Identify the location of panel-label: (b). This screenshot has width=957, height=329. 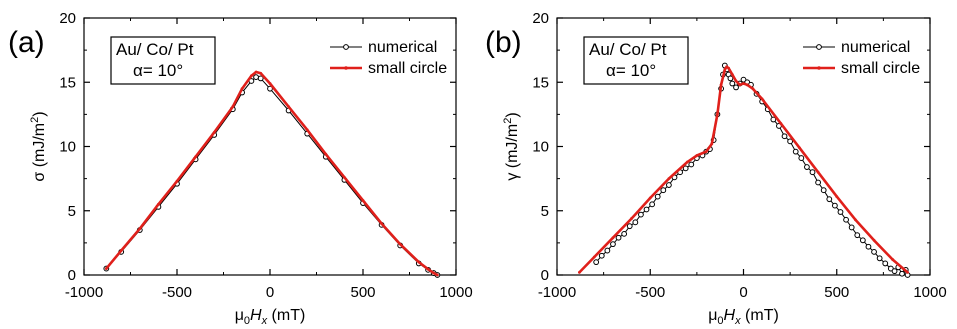
(503, 42).